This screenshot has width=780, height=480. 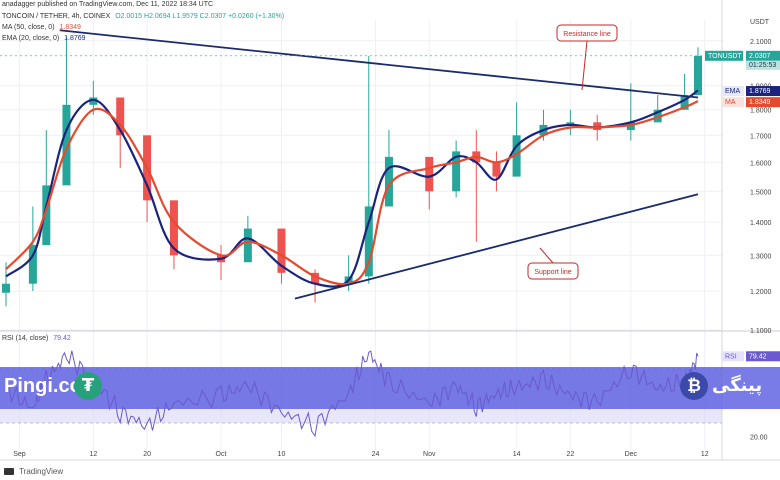 I want to click on annotations: Resistance line Support line, so click(x=572, y=152).